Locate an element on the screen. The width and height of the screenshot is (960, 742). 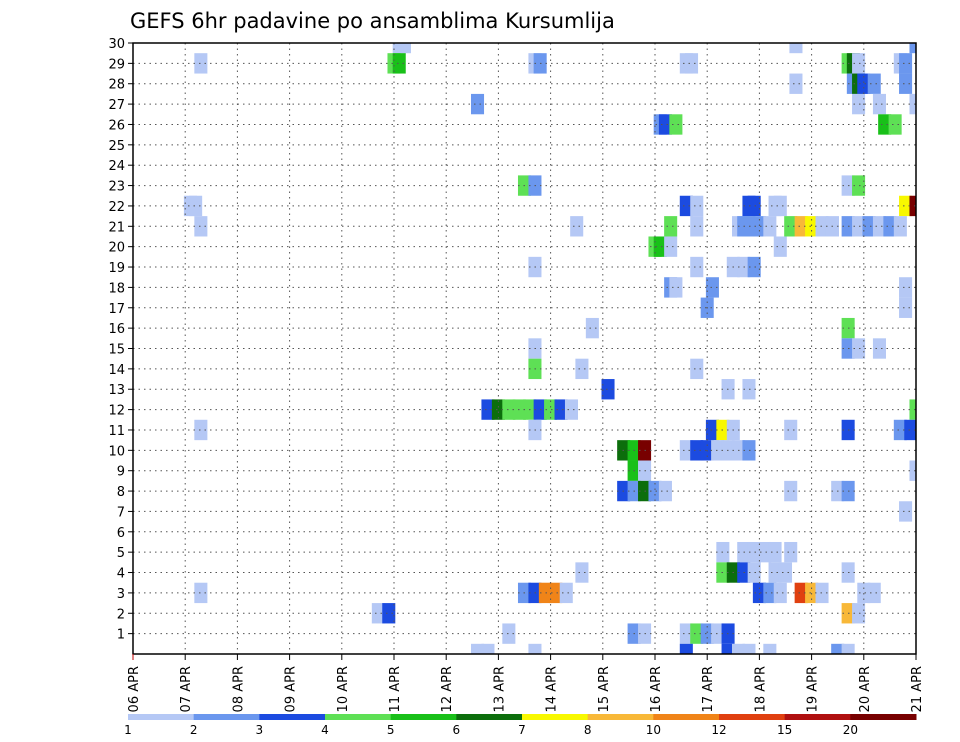
y-tick-label: 7 is located at coordinates (121, 512).